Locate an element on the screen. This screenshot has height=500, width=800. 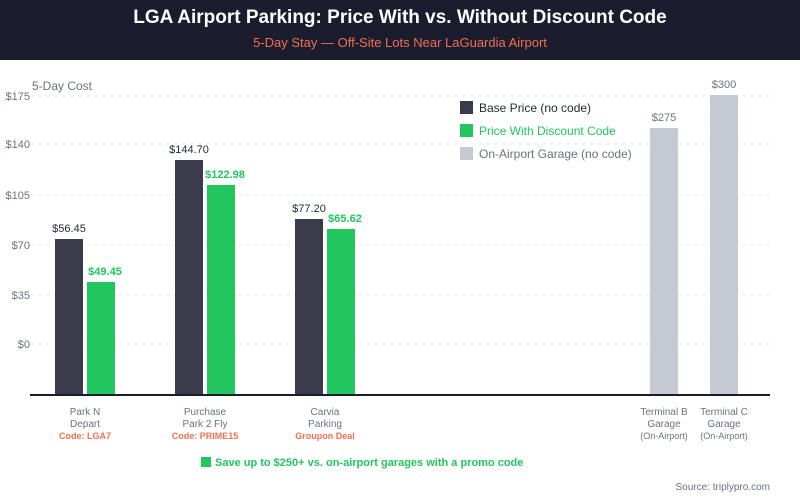
x-tick-note: Code: LGA7 is located at coordinates (85, 436).